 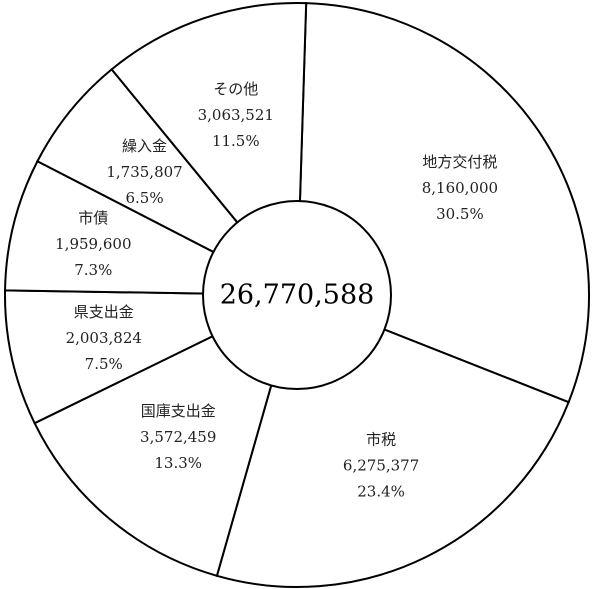 What do you see at coordinates (144, 198) in the screenshot?
I see `slice-percent-label: 6.5%` at bounding box center [144, 198].